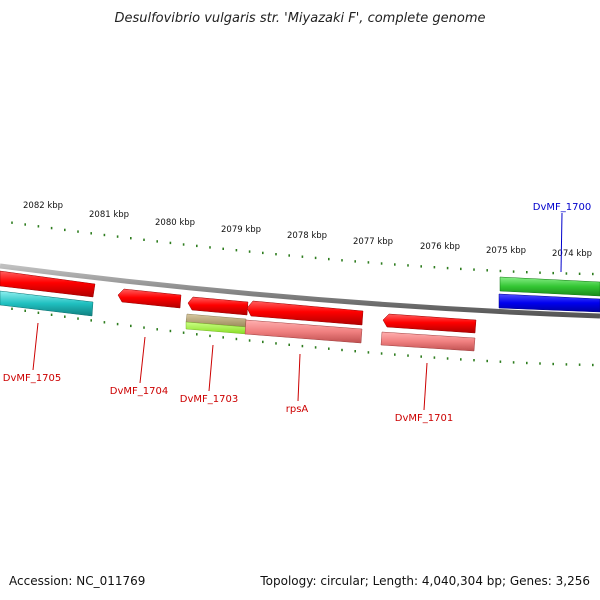 This screenshot has width=600, height=600. I want to click on inner-tick-track, so click(302, 337).